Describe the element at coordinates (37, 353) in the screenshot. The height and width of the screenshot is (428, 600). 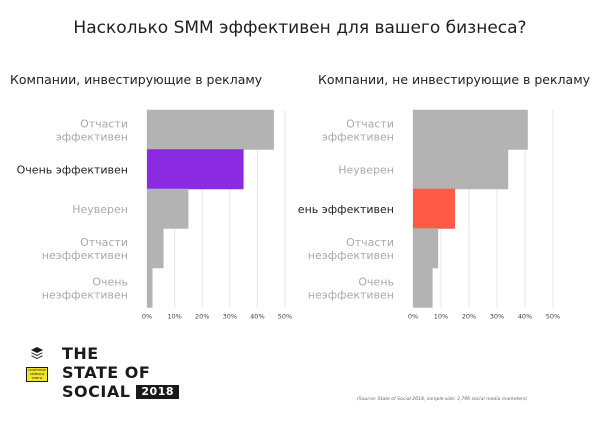
I see `layers-icon` at that location.